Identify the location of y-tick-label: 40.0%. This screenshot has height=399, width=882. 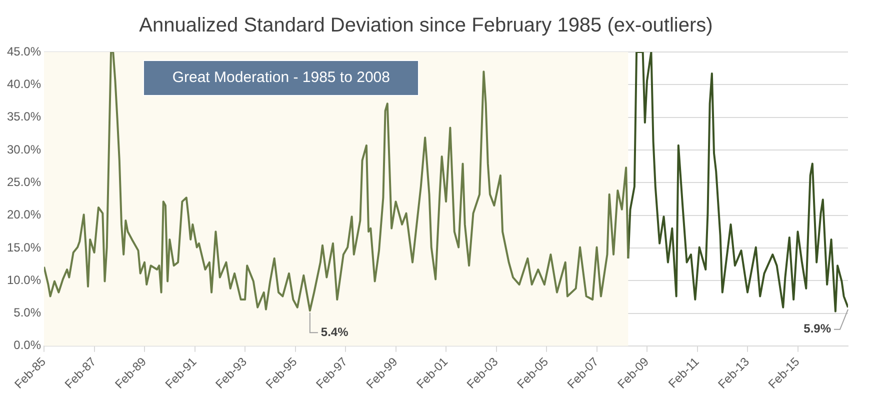
(24, 83).